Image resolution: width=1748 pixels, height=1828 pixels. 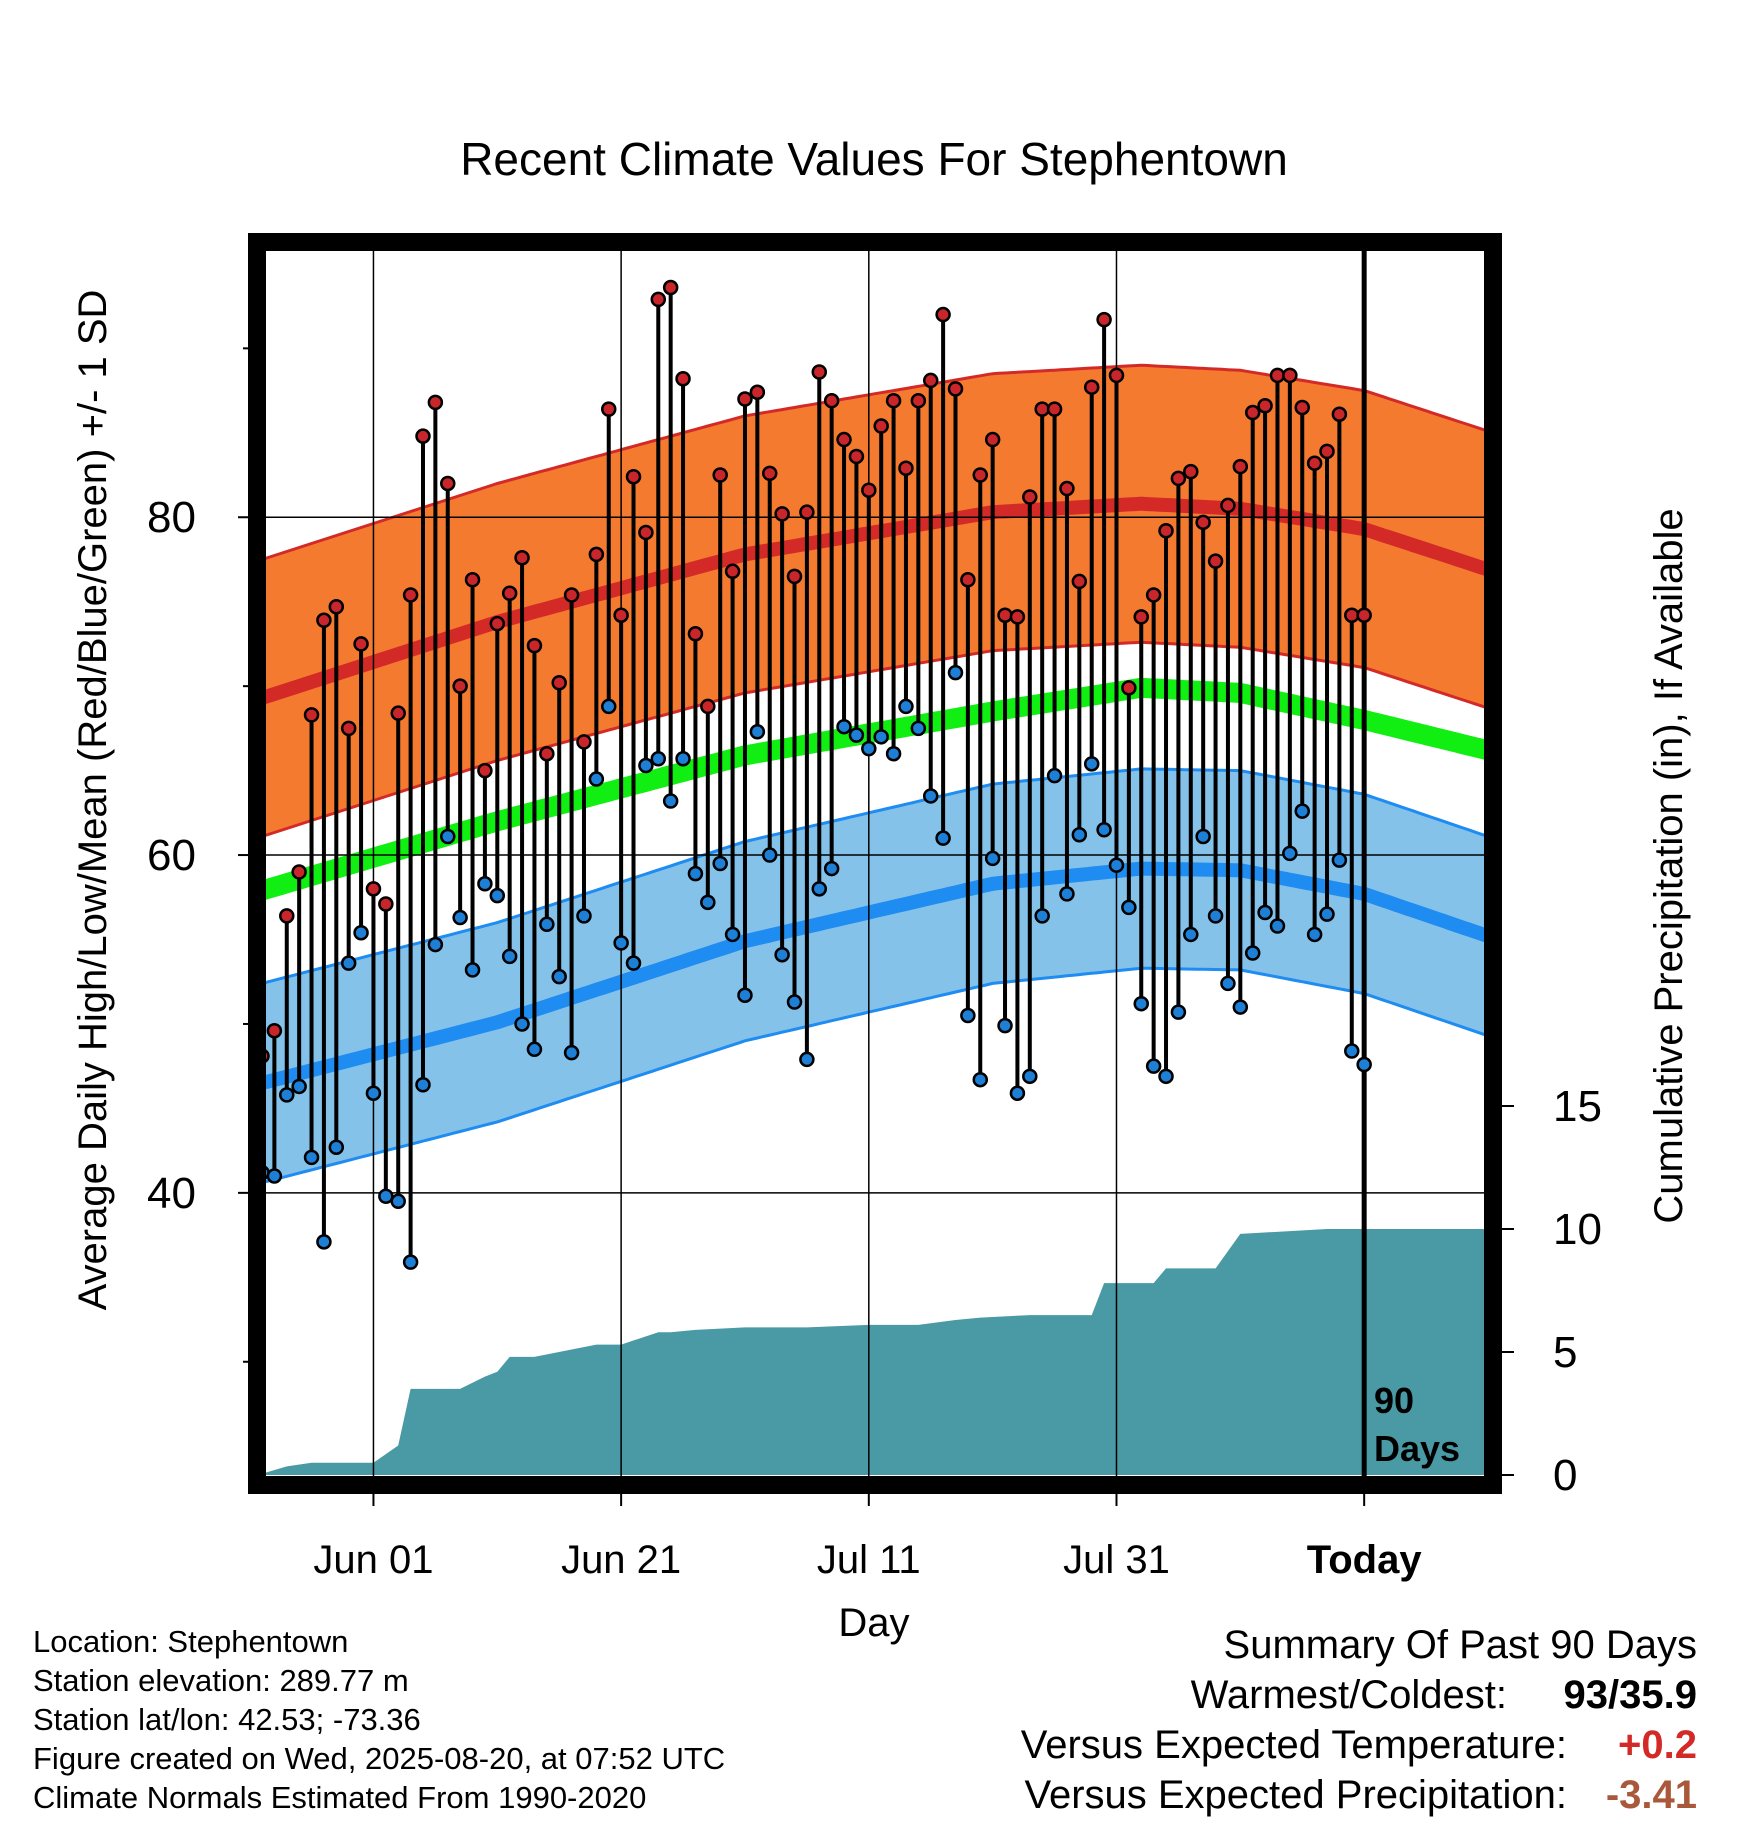 What do you see at coordinates (1359, 1795) in the screenshot?
I see `summary-row-precip: Versus Expected Precipitation: -3.41` at bounding box center [1359, 1795].